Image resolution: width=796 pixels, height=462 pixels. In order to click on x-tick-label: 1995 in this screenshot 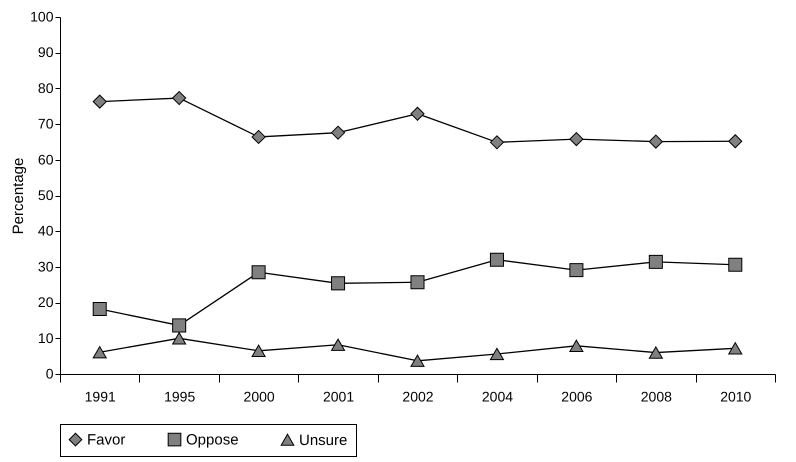, I will do `click(180, 396)`.